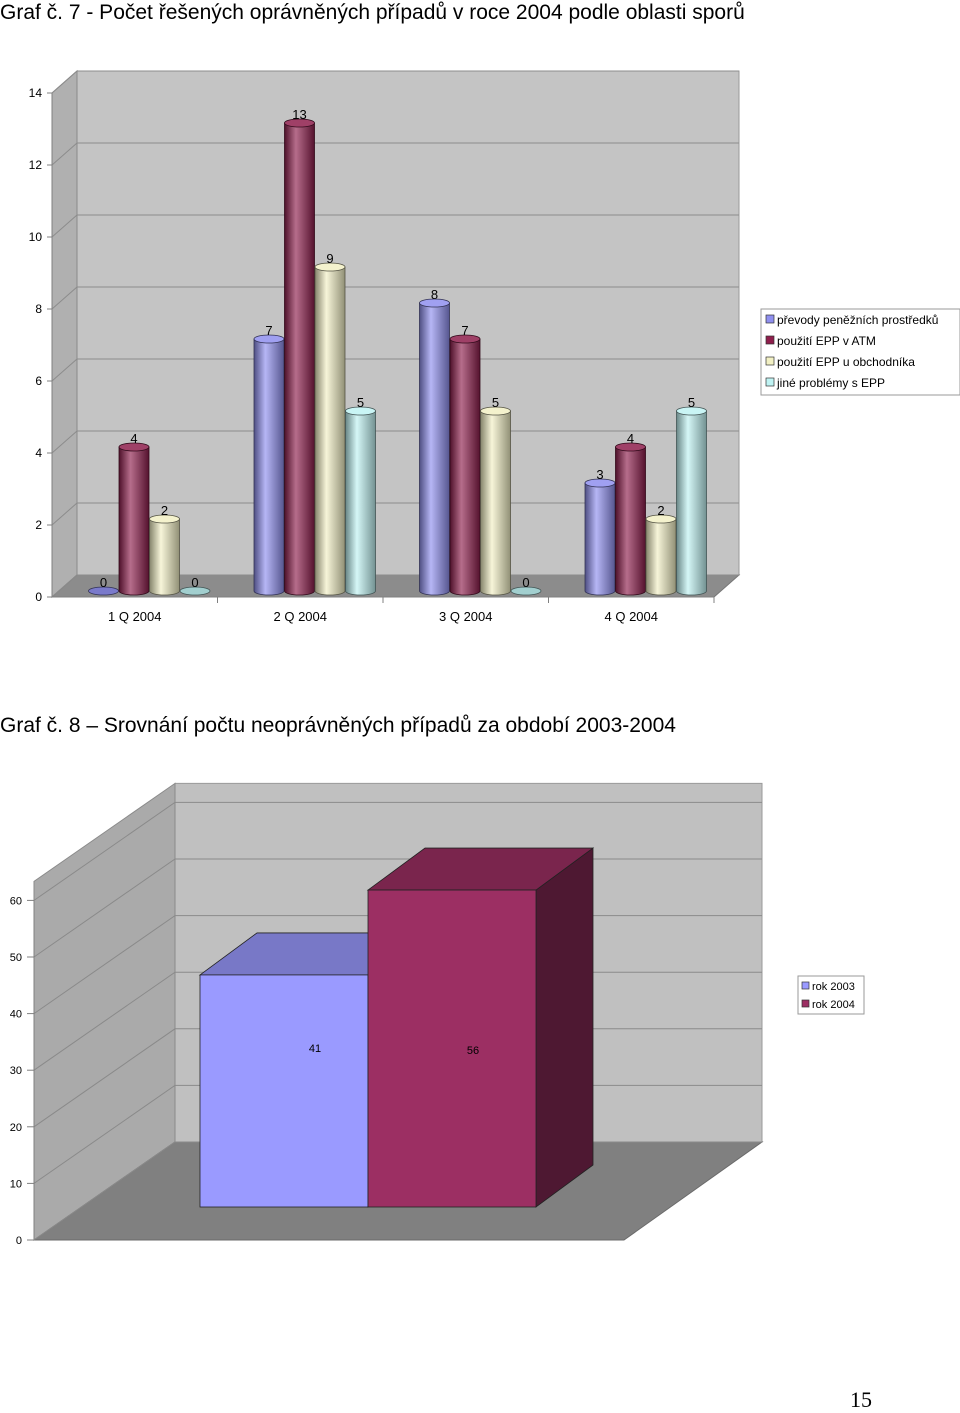 This screenshot has width=960, height=1413. Describe the element at coordinates (64, 334) in the screenshot. I see `side-wall` at that location.